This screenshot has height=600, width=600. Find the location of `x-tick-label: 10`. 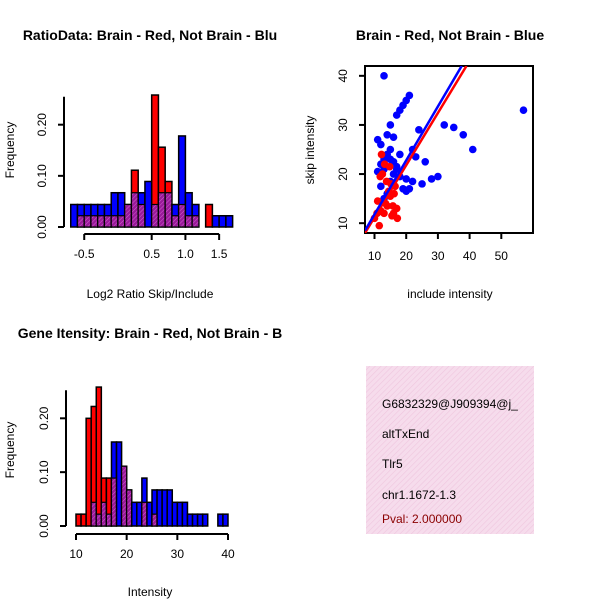

x-tick-label: 10 is located at coordinates (76, 554).